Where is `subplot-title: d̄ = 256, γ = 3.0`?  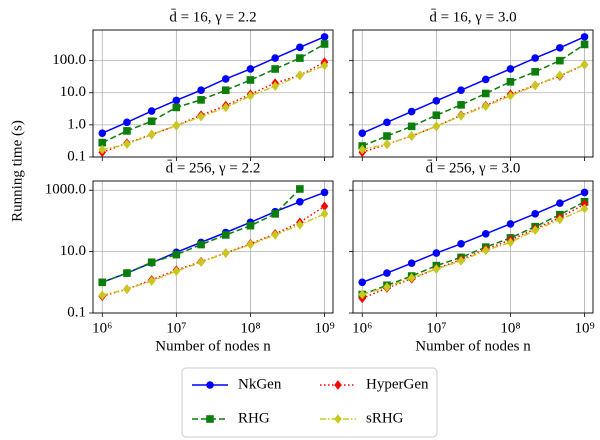 subplot-title: d̄ = 256, γ = 3.0 is located at coordinates (473, 168).